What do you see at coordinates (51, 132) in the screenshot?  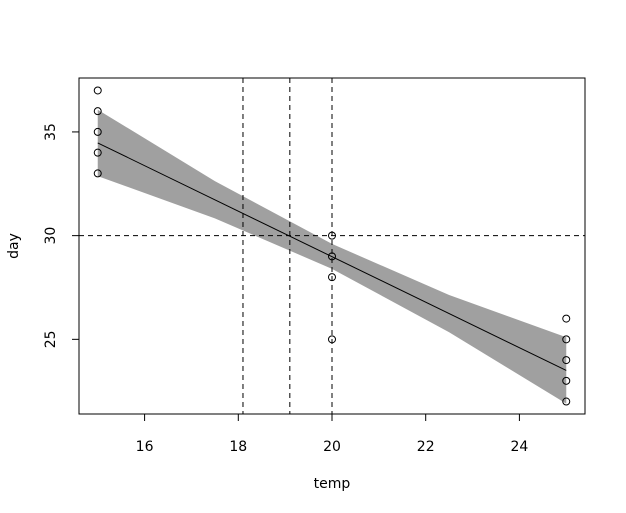 I see `y-tick-label: 35` at bounding box center [51, 132].